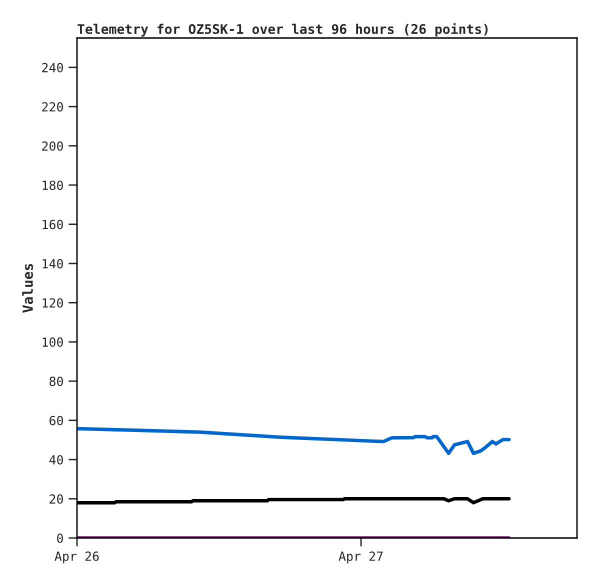 Image resolution: width=597 pixels, height=579 pixels. Describe the element at coordinates (52, 263) in the screenshot. I see `y-tick-label: 140` at that location.